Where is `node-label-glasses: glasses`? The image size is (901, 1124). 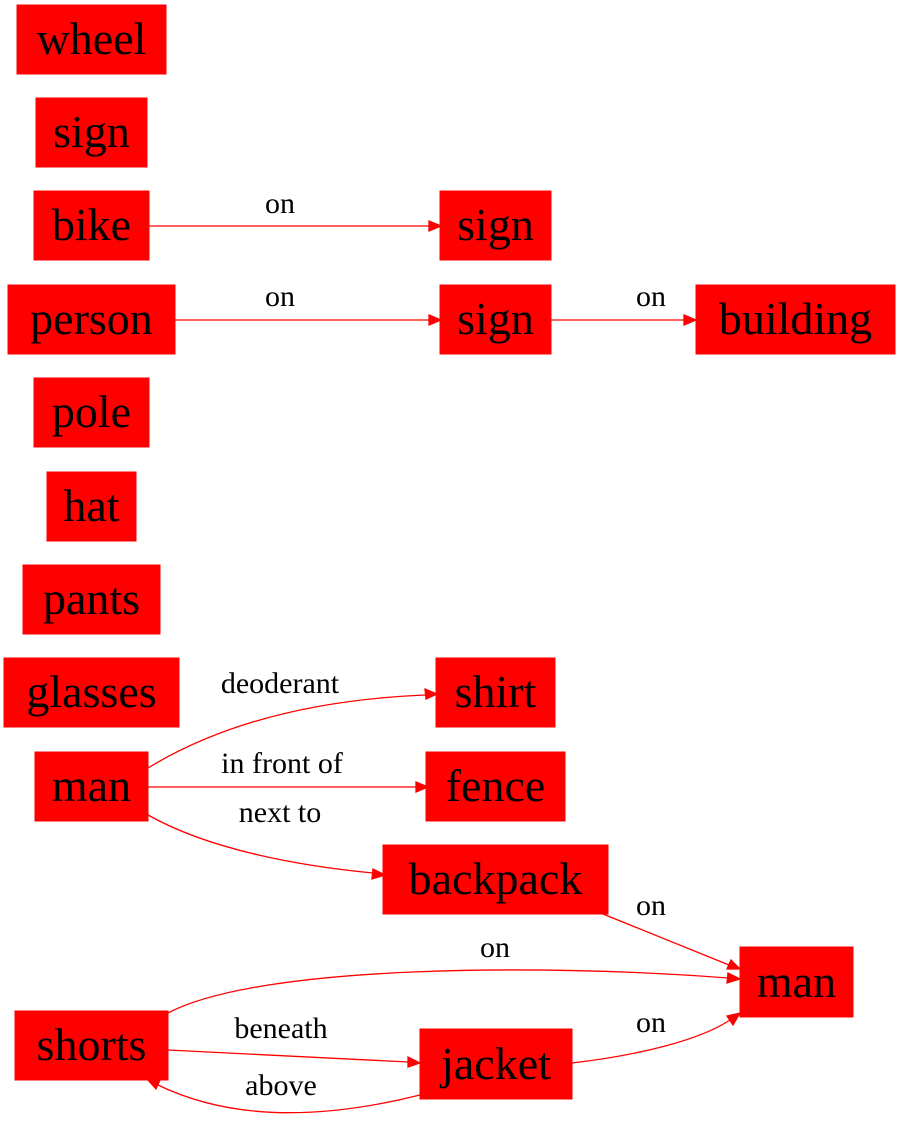
node-label-glasses: glasses is located at coordinates (91, 691).